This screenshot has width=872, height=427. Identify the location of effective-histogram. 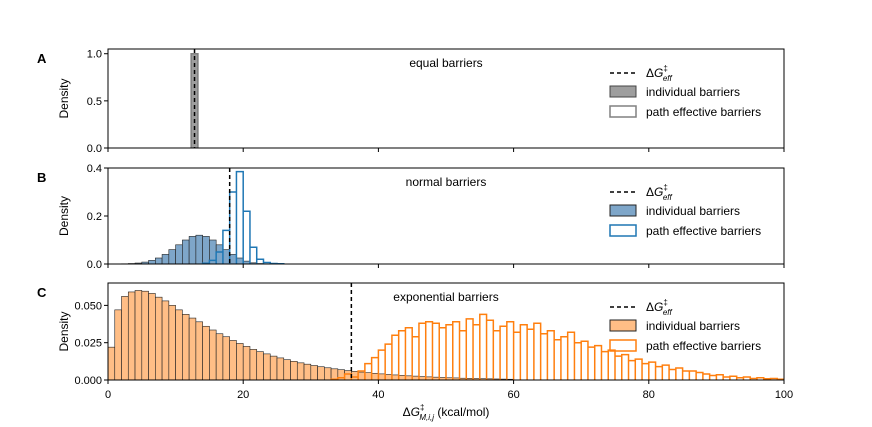
(194, 100).